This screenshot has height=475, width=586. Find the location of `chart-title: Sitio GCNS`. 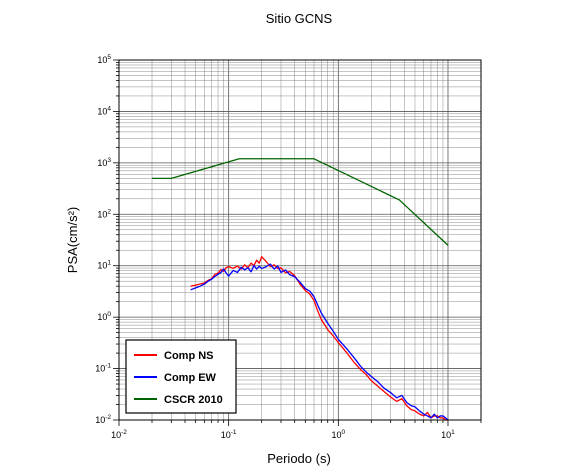

chart-title: Sitio GCNS is located at coordinates (299, 18).